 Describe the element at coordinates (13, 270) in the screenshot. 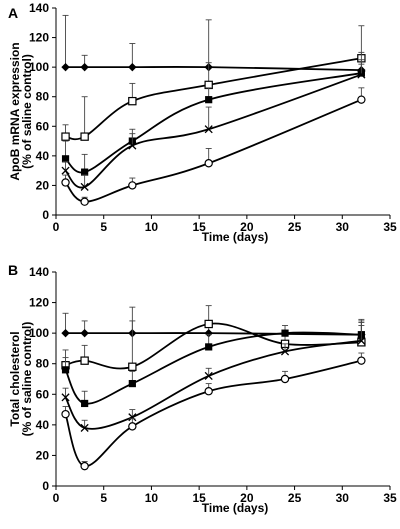

I see `panel-b-label: B` at that location.